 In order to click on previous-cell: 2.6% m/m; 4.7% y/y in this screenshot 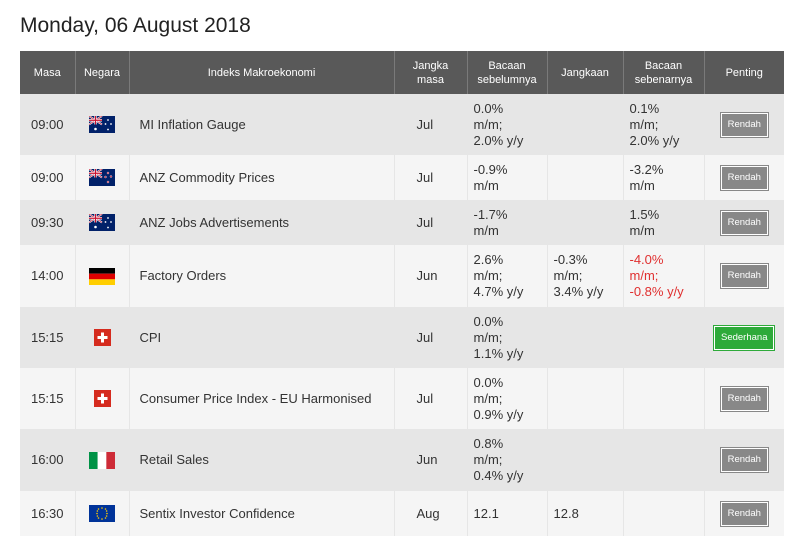, I will do `click(507, 276)`.